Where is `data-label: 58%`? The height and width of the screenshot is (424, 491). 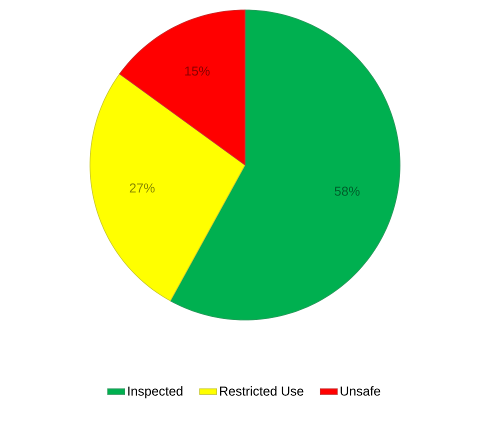
data-label: 58% is located at coordinates (347, 191).